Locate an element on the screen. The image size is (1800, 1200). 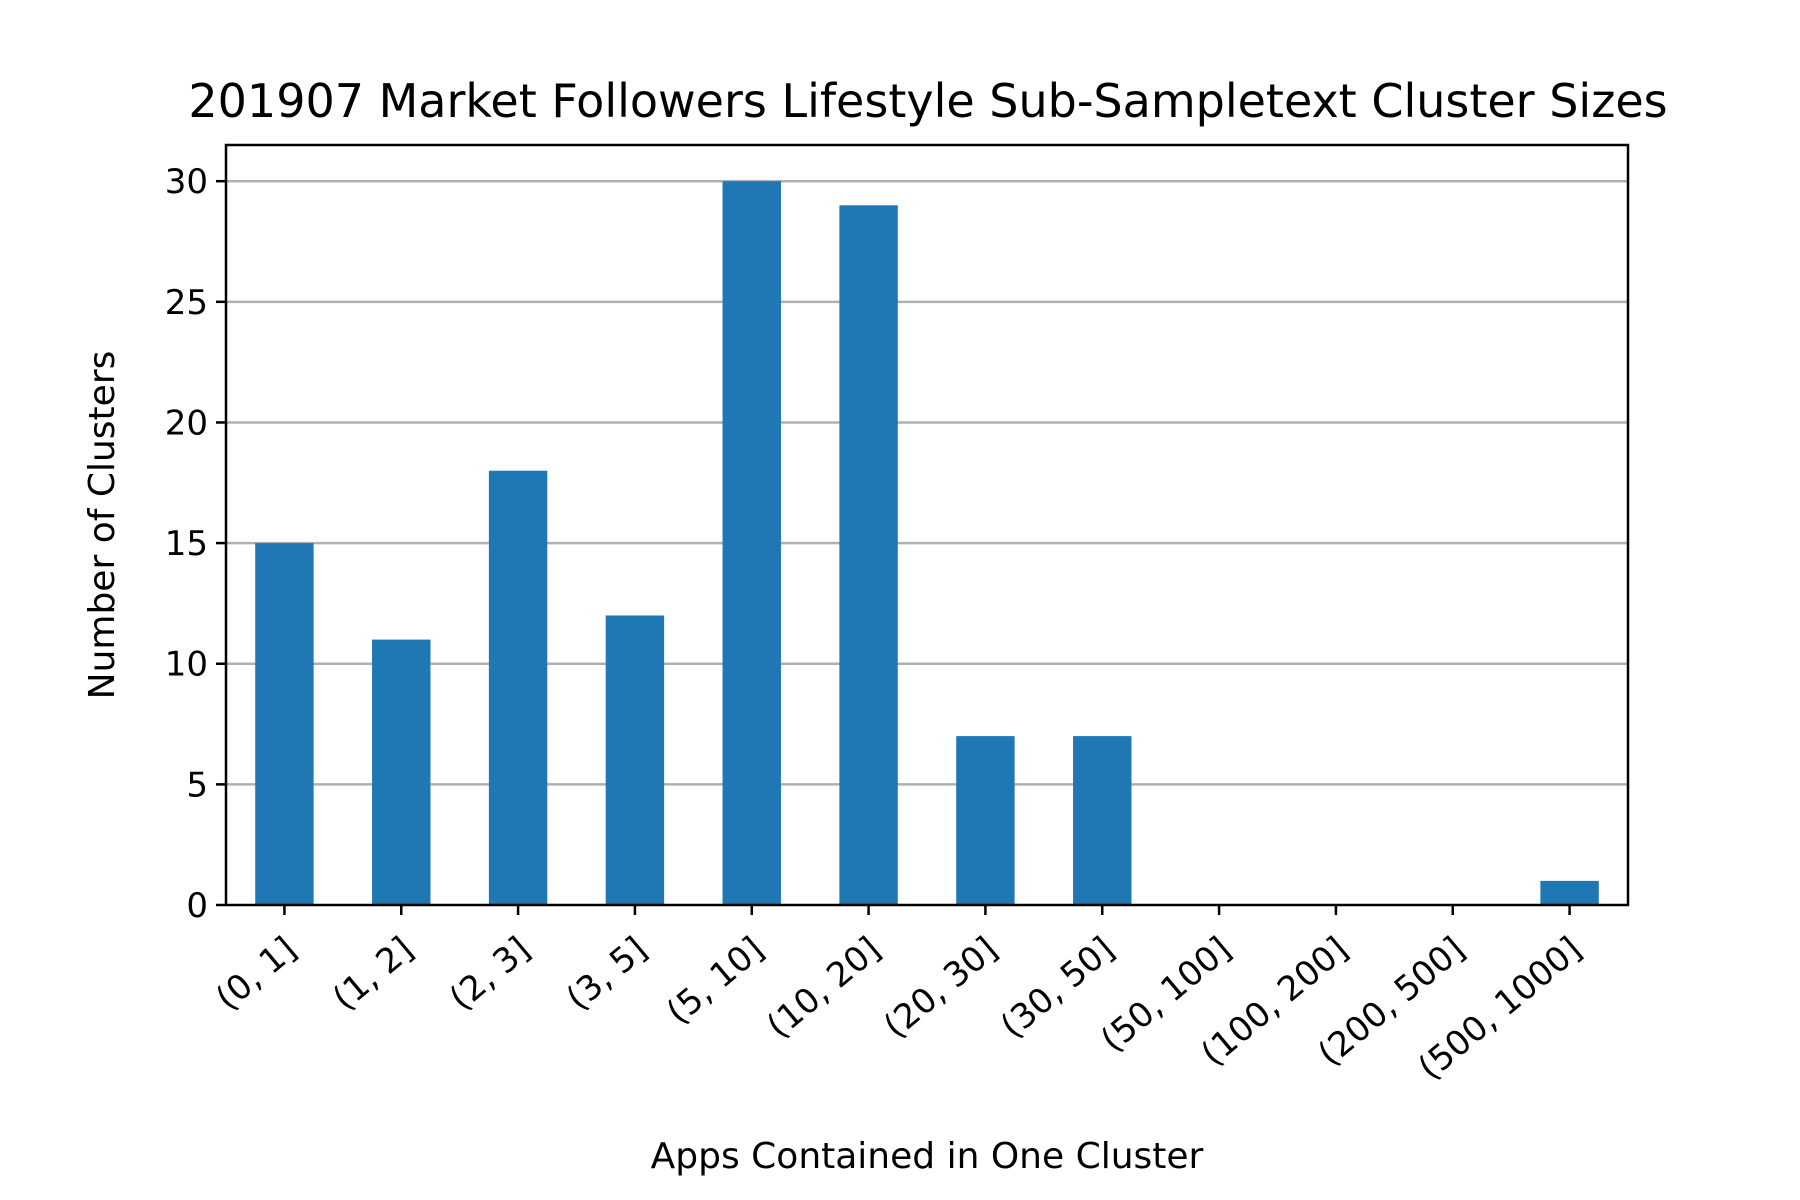
y-tick-label: 5 is located at coordinates (197, 785).